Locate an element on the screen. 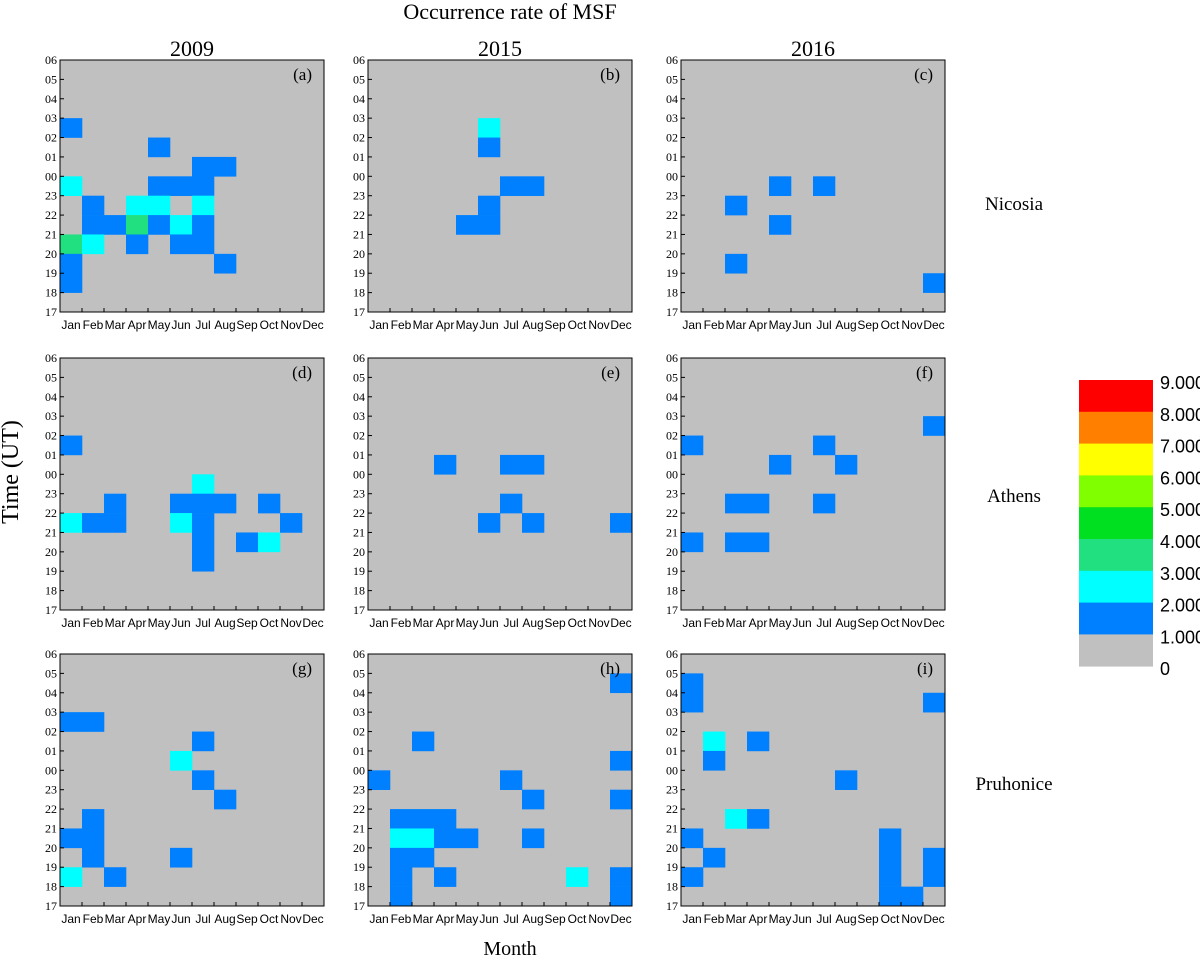  colorbar-label: 5.000 is located at coordinates (1180, 510).